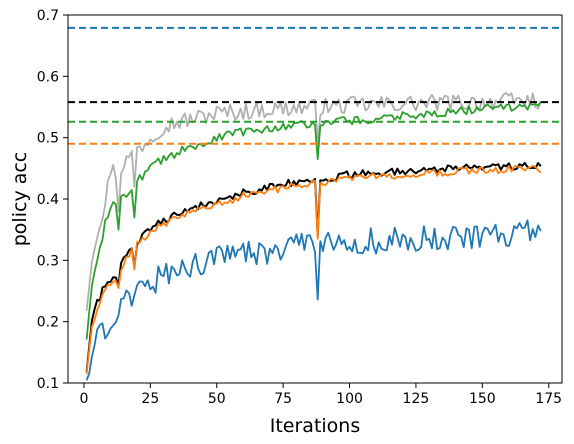 Image resolution: width=574 pixels, height=444 pixels. What do you see at coordinates (482, 399) in the screenshot?
I see `x-tick-label: 150` at bounding box center [482, 399].